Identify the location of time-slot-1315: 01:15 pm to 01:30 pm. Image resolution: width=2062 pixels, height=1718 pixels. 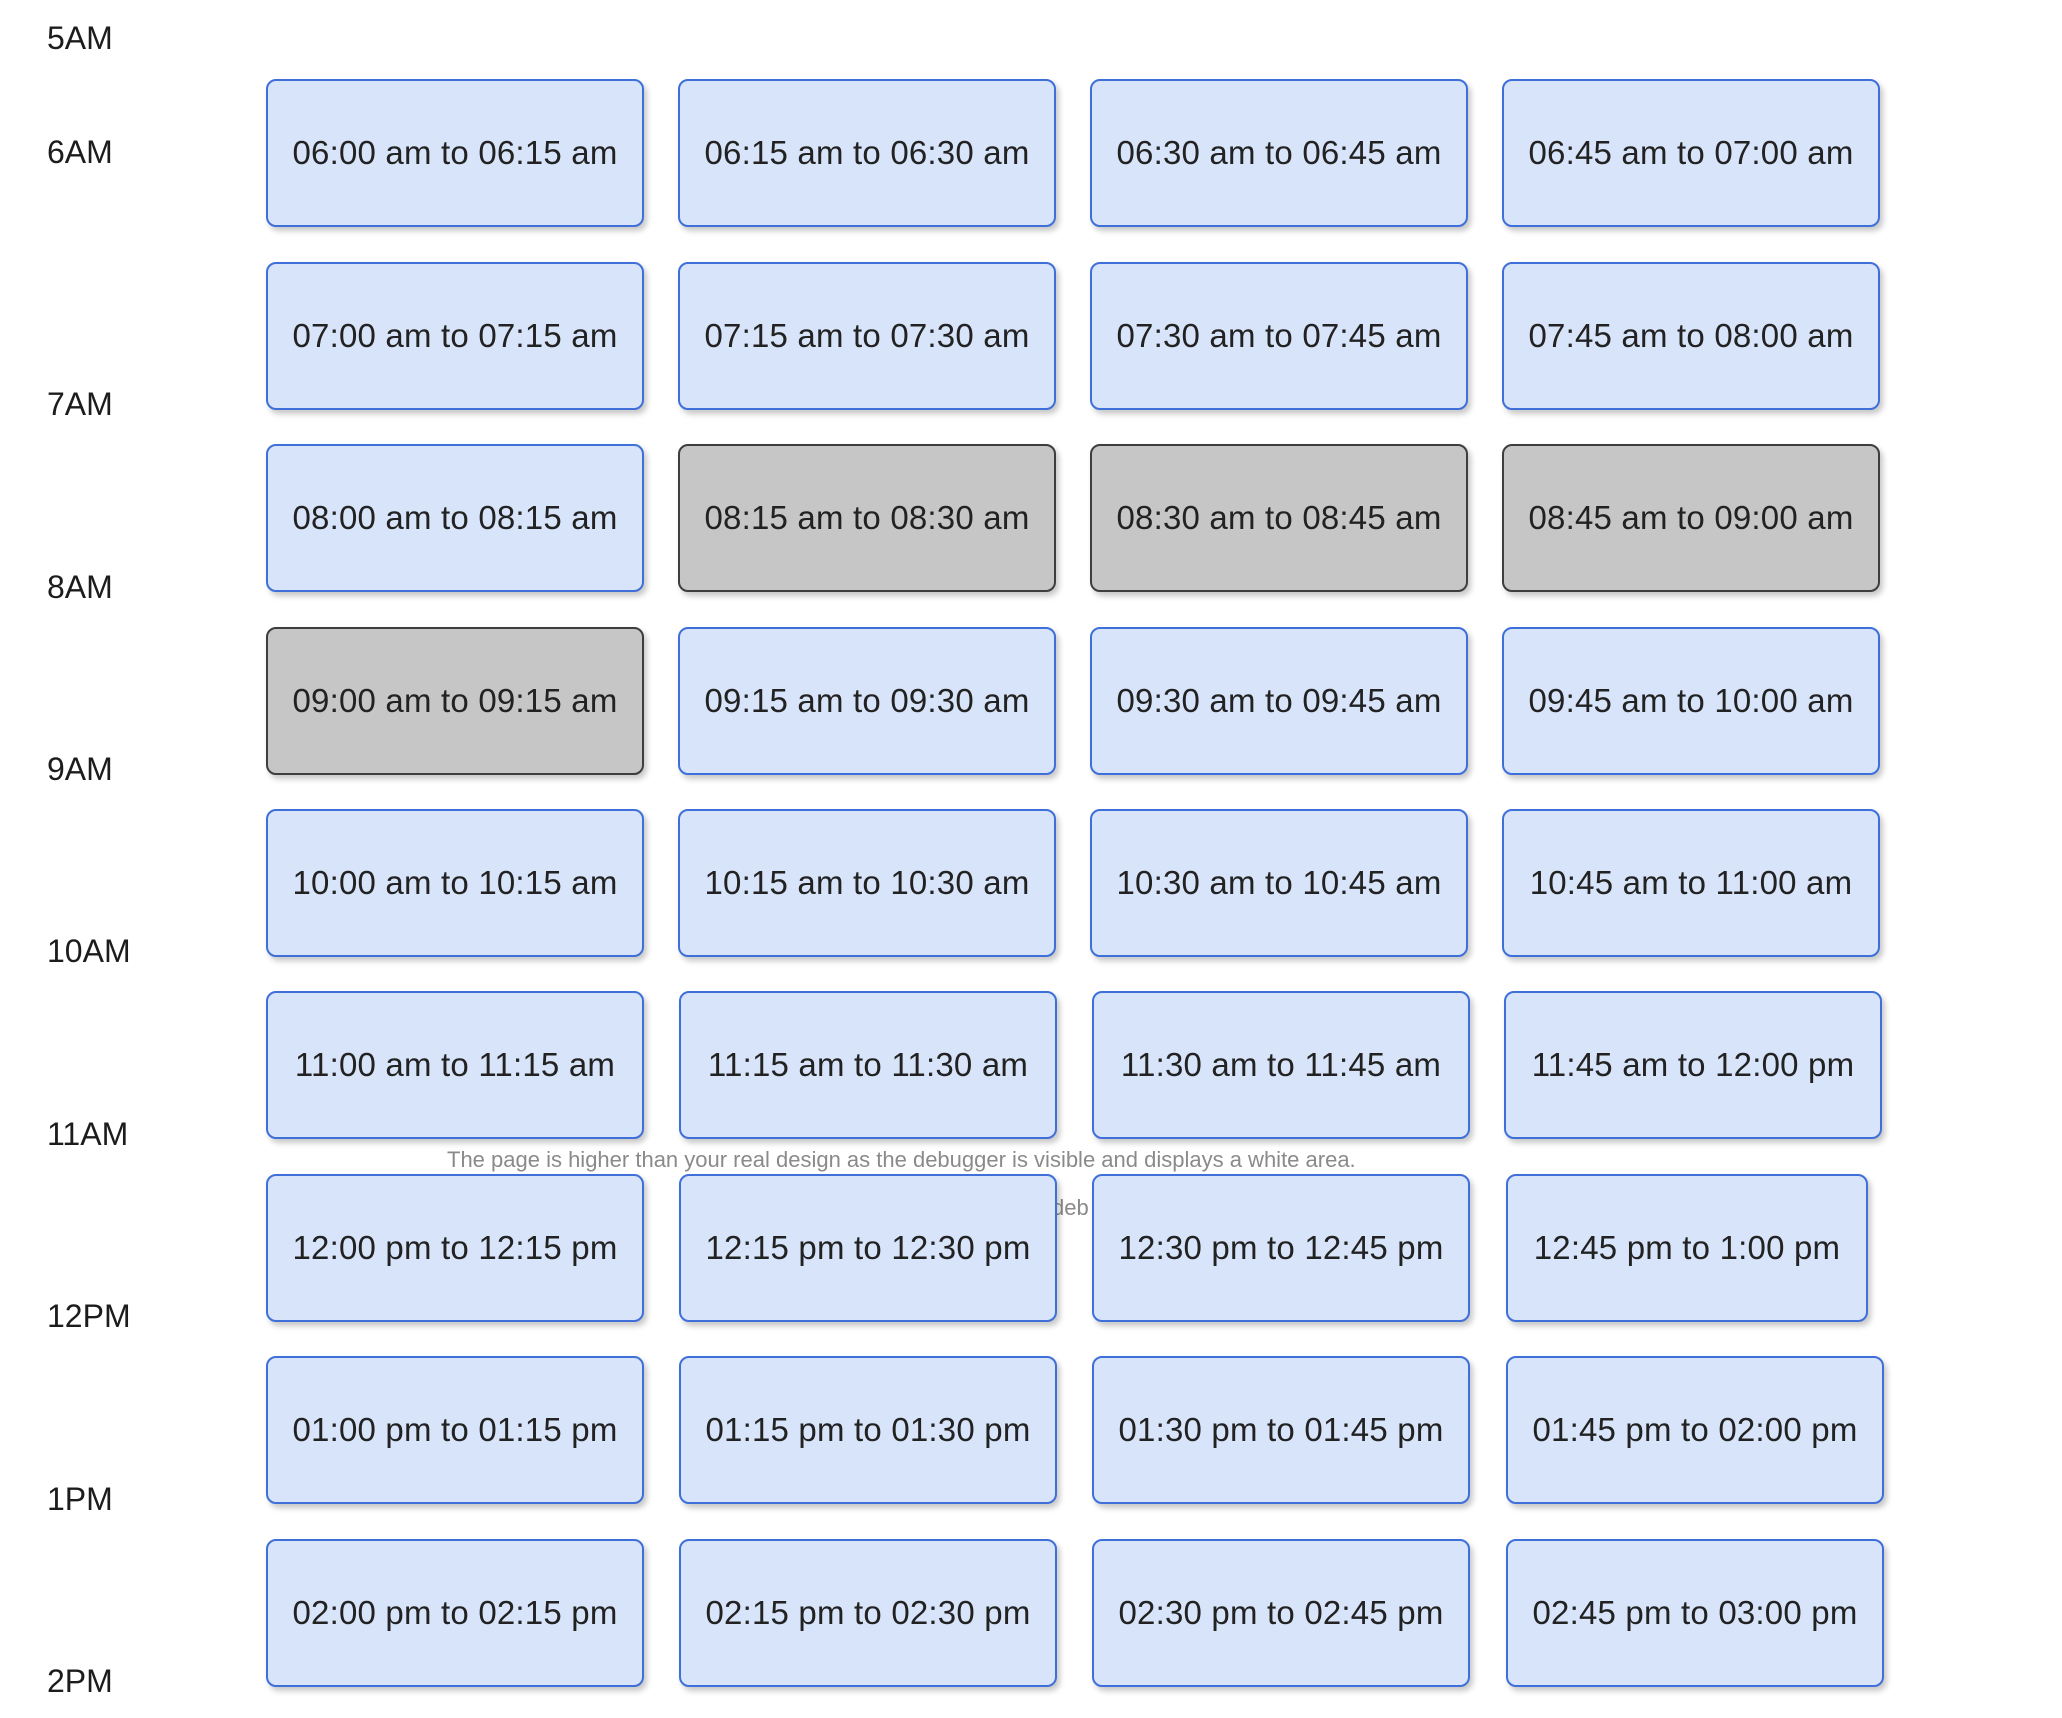
(868, 1430).